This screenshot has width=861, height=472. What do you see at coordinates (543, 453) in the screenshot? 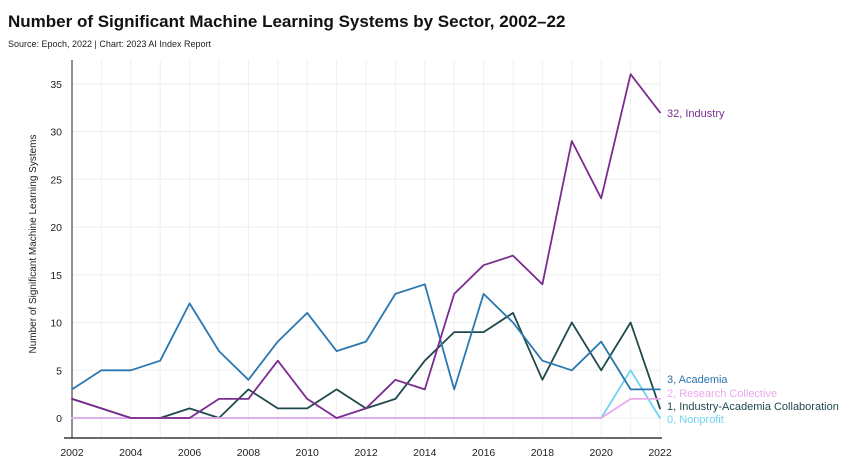
I see `x-tick-label-2018: 2018` at bounding box center [543, 453].